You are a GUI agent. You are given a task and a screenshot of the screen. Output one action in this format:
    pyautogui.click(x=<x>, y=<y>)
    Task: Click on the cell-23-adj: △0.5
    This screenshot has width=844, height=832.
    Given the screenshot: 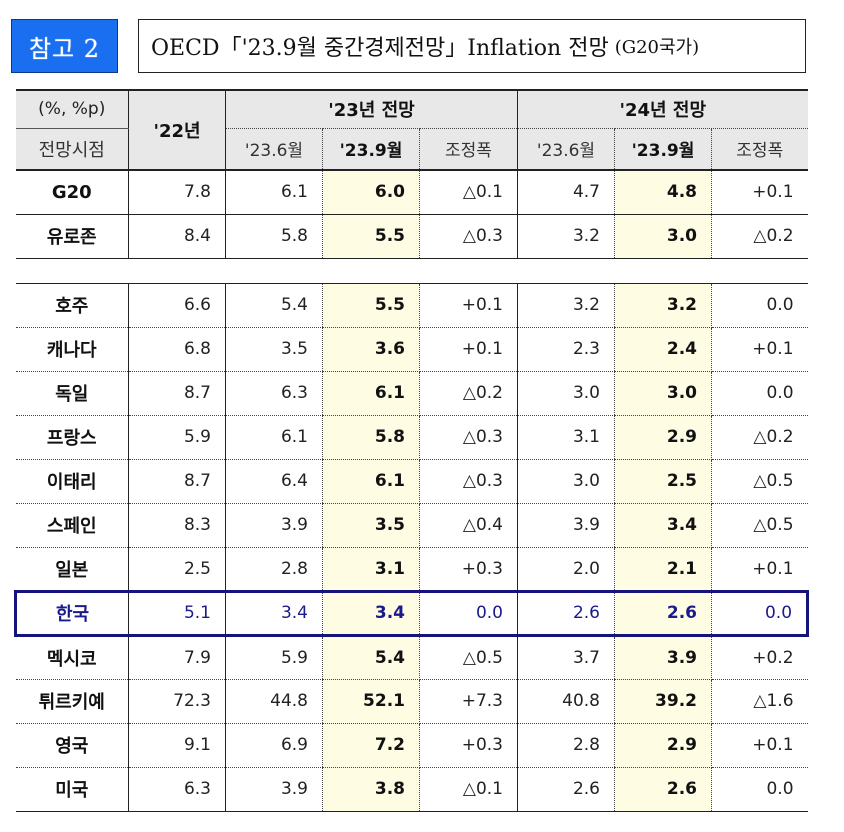 What is the action you would take?
    pyautogui.click(x=468, y=657)
    